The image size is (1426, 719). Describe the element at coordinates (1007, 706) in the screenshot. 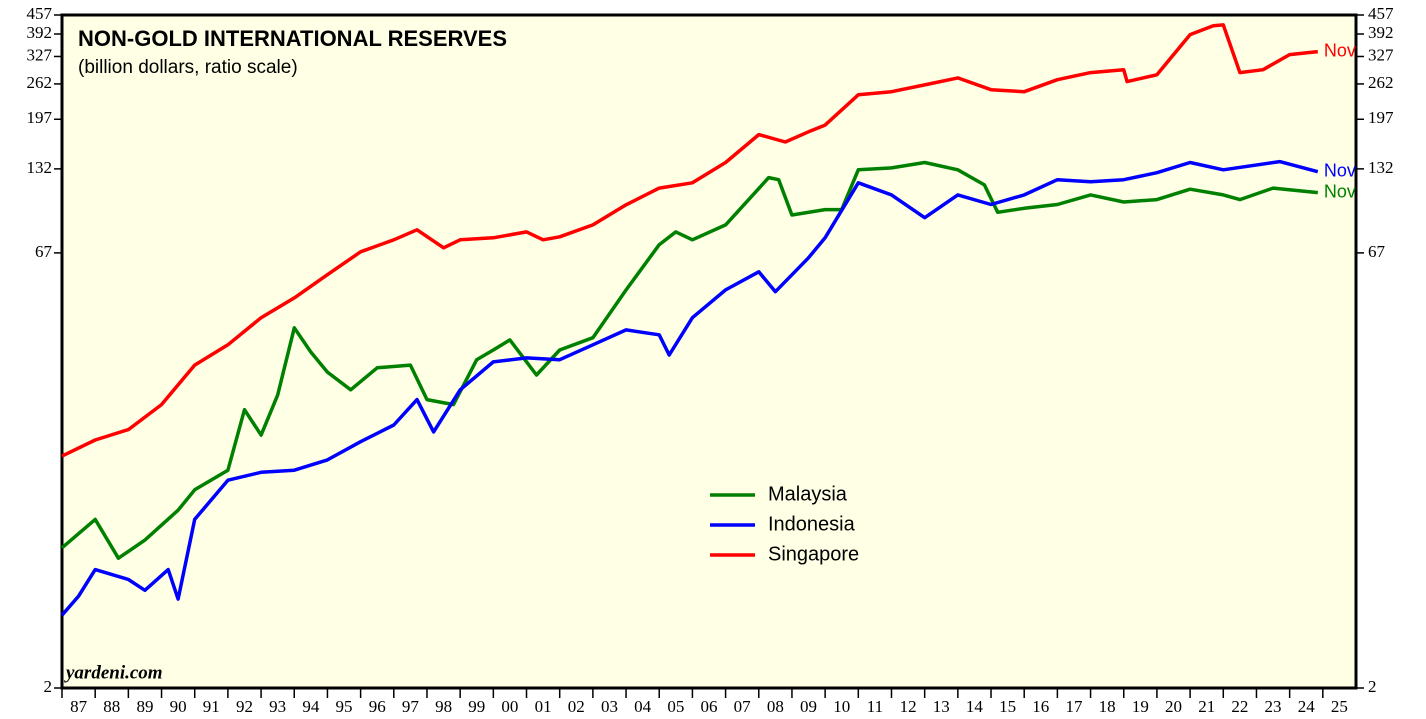

I see `x-tick-label: 15` at that location.